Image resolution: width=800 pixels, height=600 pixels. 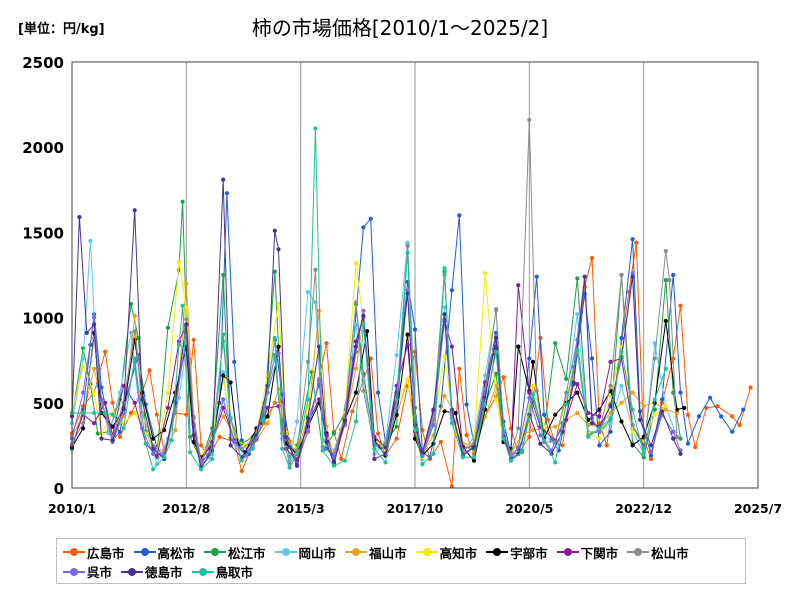 What do you see at coordinates (43, 233) in the screenshot?
I see `y-tick-label: 1500` at bounding box center [43, 233].